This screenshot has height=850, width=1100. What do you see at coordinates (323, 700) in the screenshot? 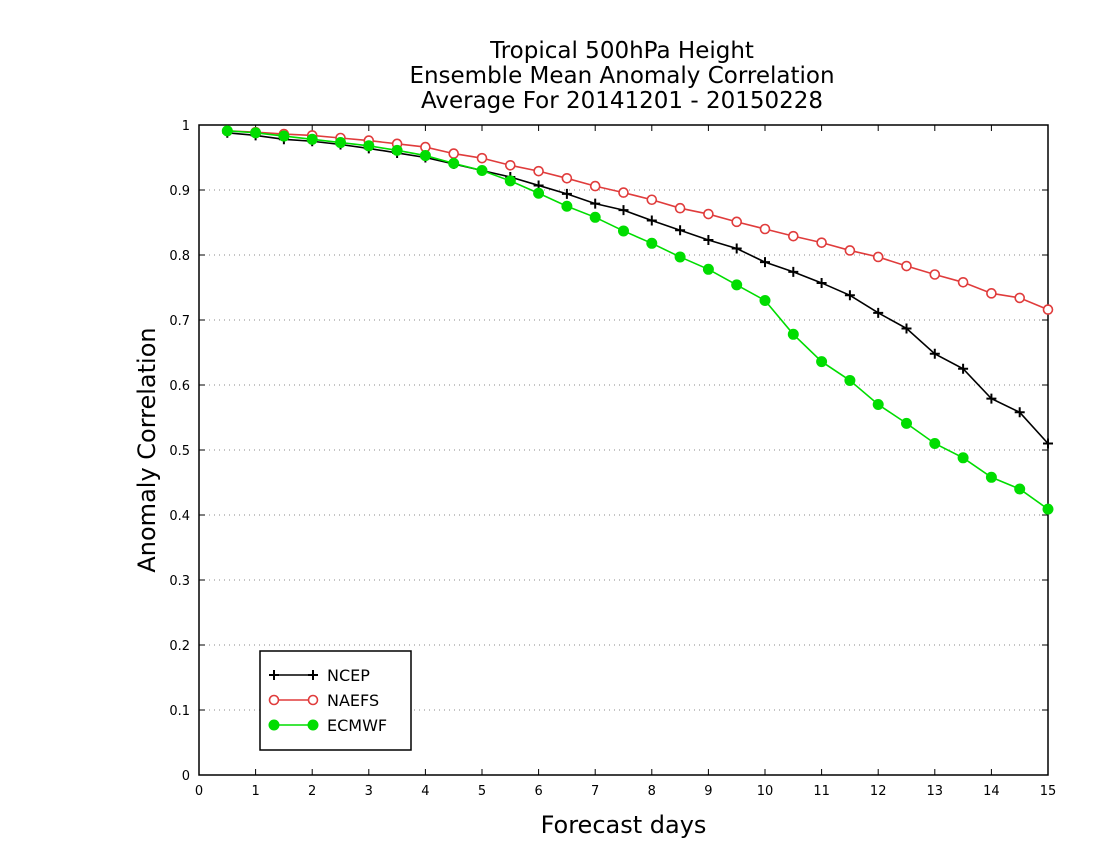
I see `legend-item-naefs: NAEFS` at bounding box center [323, 700].